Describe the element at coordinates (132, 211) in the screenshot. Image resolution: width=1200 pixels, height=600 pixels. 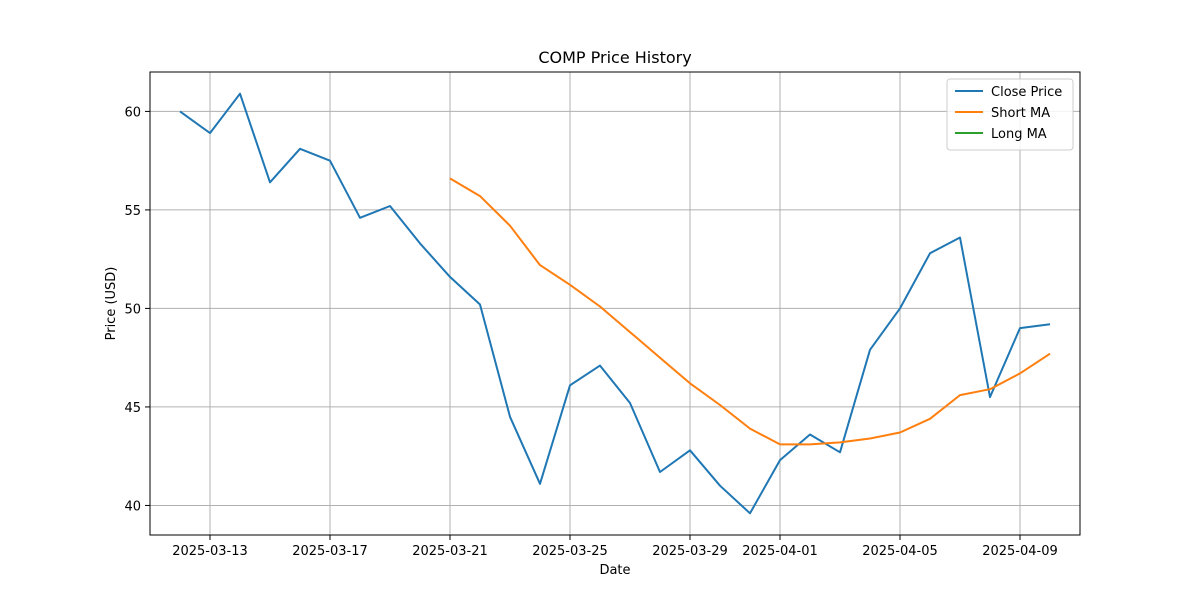
I see `y-tick-label: 55` at that location.